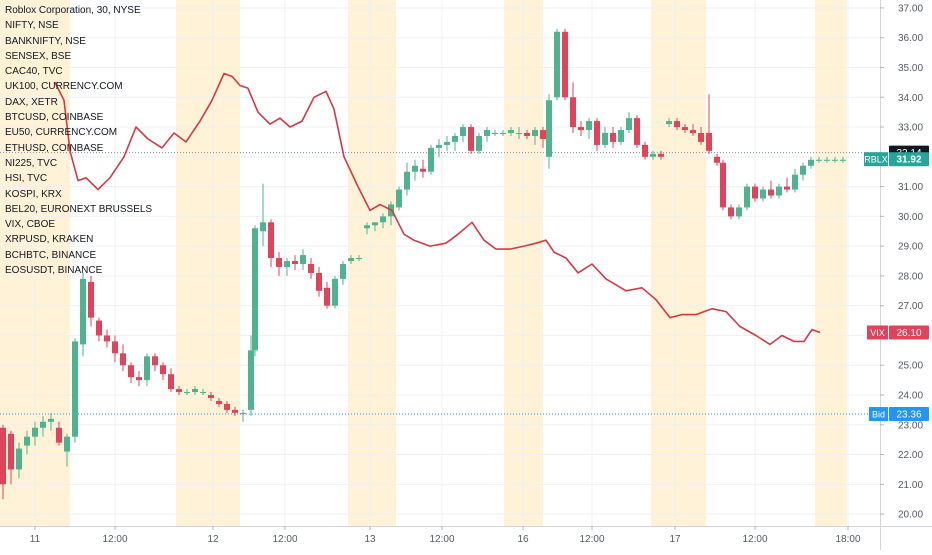  Describe the element at coordinates (910, 276) in the screenshot. I see `price-tick-label: 28.00` at that location.